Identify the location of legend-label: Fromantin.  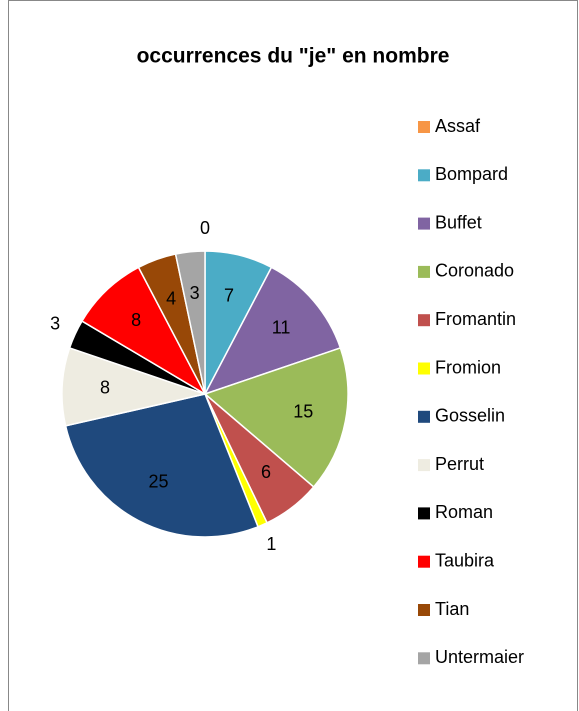
(475, 319).